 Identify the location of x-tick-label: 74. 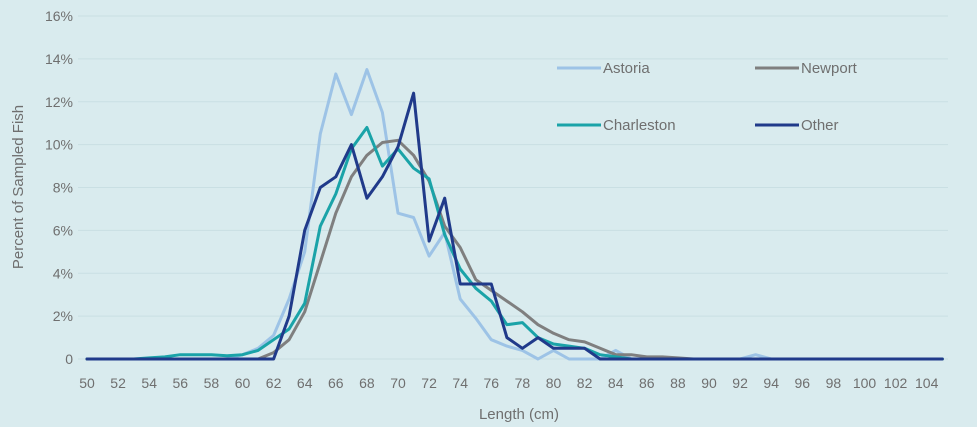
(460, 383).